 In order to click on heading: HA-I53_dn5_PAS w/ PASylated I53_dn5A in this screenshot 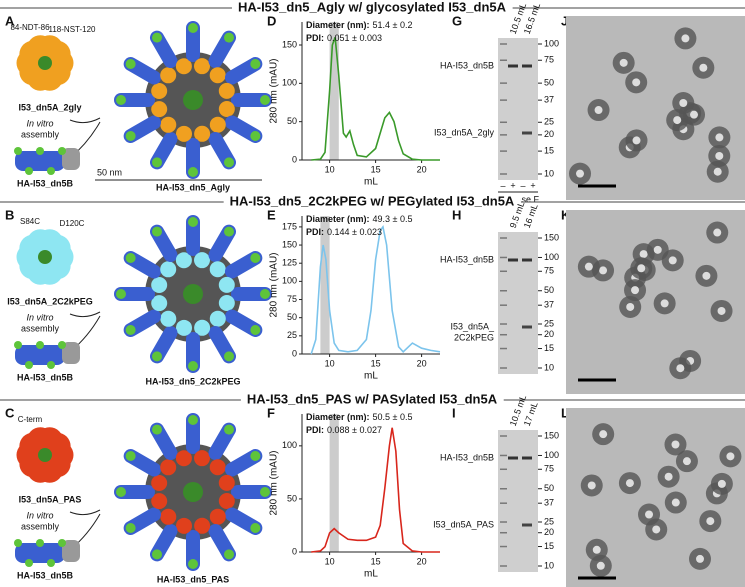, I will do `click(372, 398)`.